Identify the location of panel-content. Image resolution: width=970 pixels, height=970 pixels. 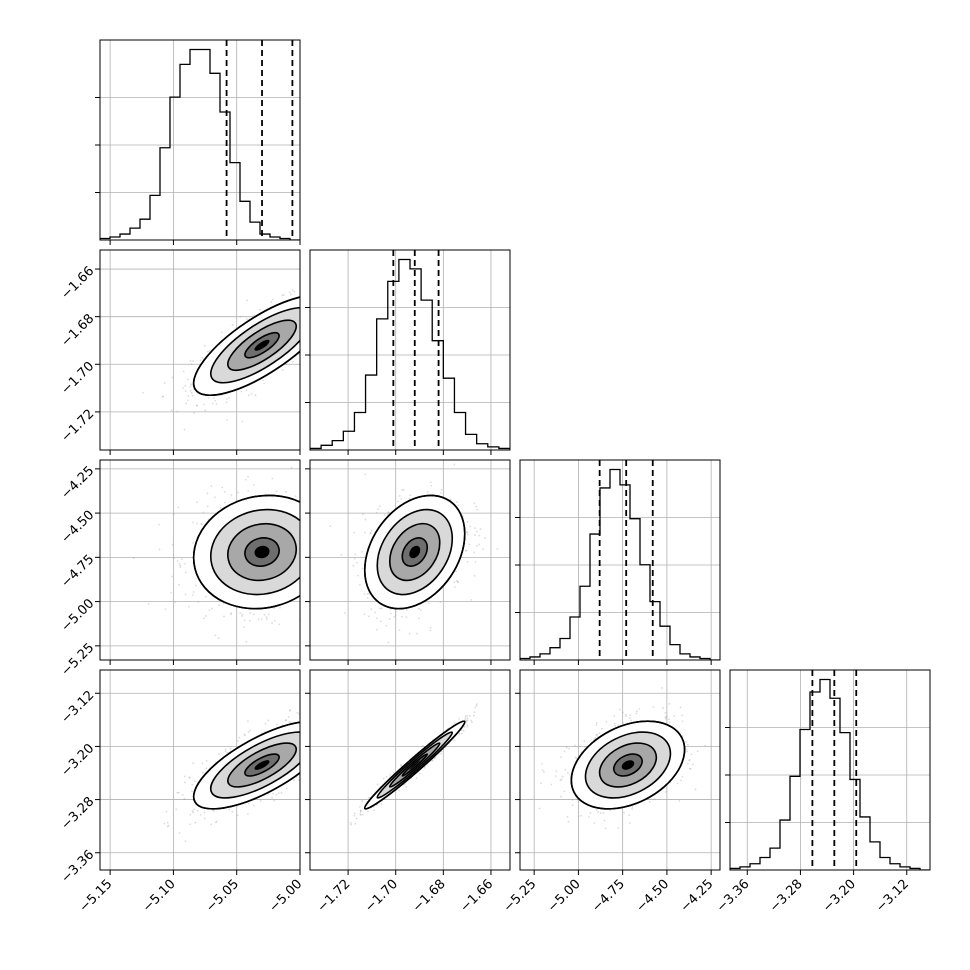
(410, 560).